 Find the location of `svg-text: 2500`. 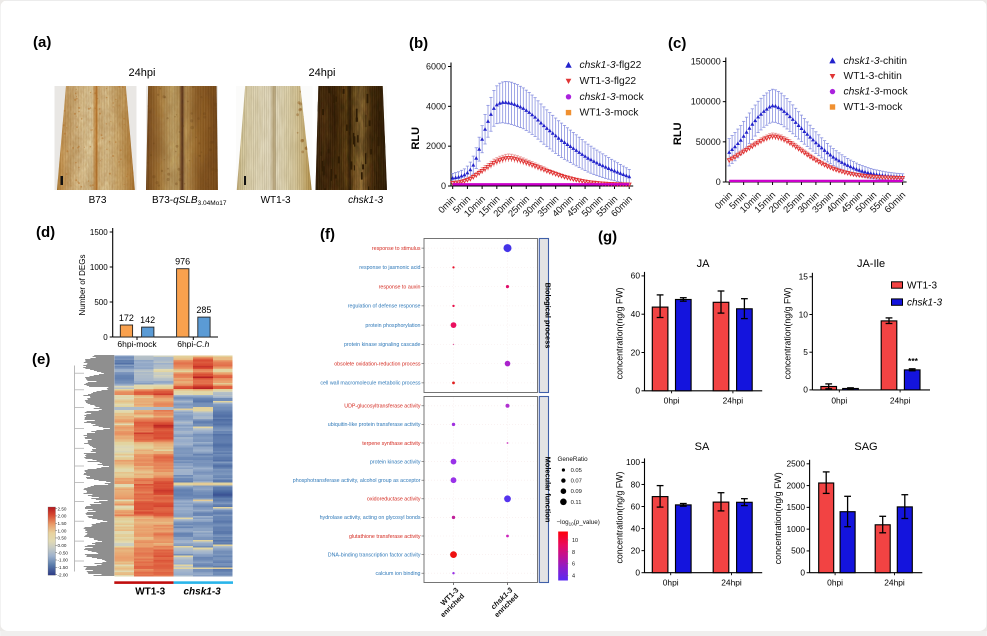

svg-text: 2500 is located at coordinates (795, 464).